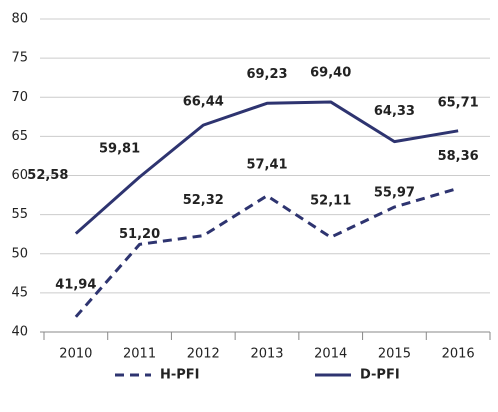 The width and height of the screenshot is (498, 412). Describe the element at coordinates (180, 375) in the screenshot. I see `legend-label: H-PFI` at that location.